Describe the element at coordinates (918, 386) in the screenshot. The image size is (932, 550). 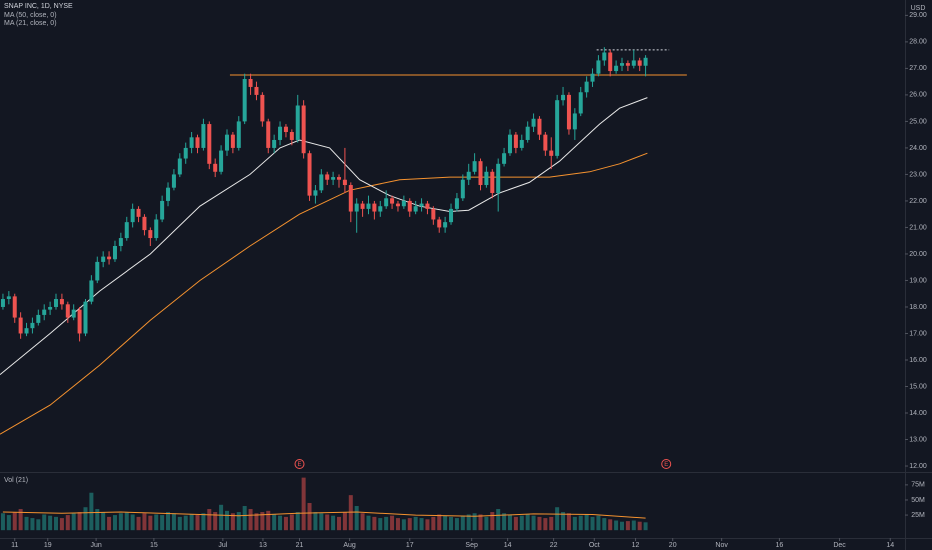
I see `y-tick-label: 15.00` at that location.